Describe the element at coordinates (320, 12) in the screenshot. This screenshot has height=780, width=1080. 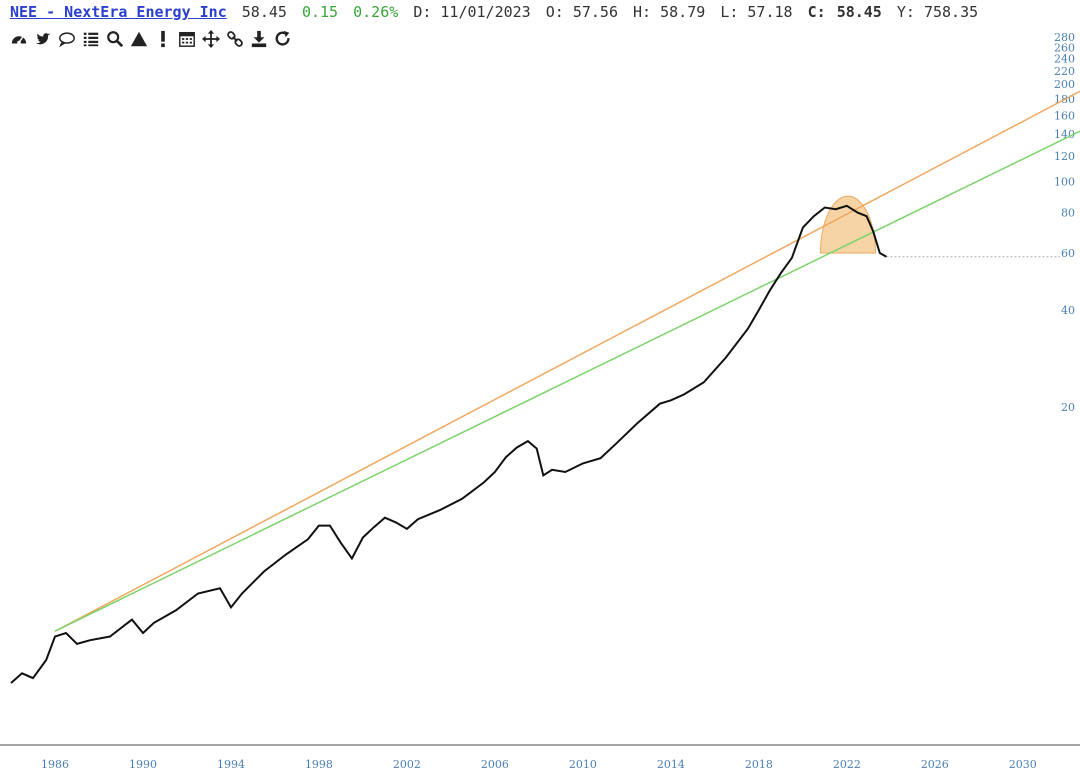
I see `price-change: 0.15` at that location.